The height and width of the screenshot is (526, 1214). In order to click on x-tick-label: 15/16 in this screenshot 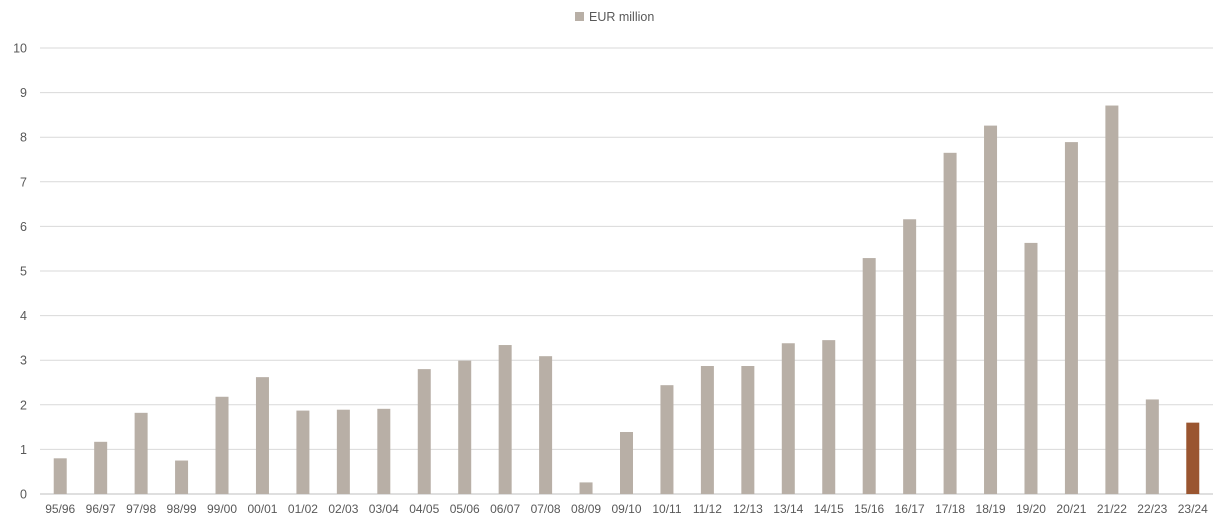, I will do `click(869, 509)`.